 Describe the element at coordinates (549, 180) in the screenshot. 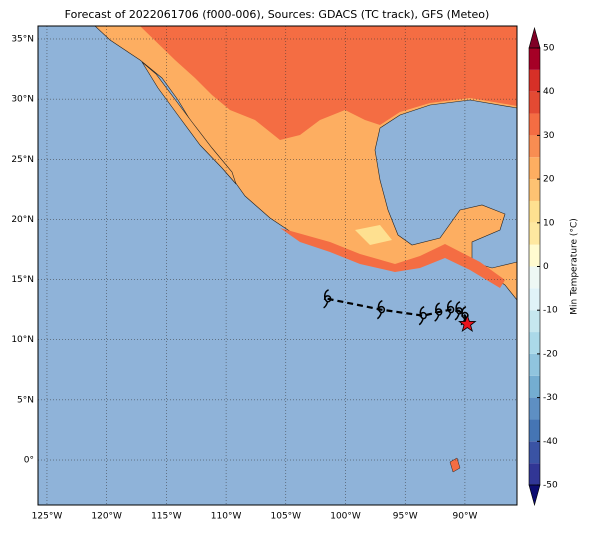

I see `colorbar-tick-label: 20` at that location.